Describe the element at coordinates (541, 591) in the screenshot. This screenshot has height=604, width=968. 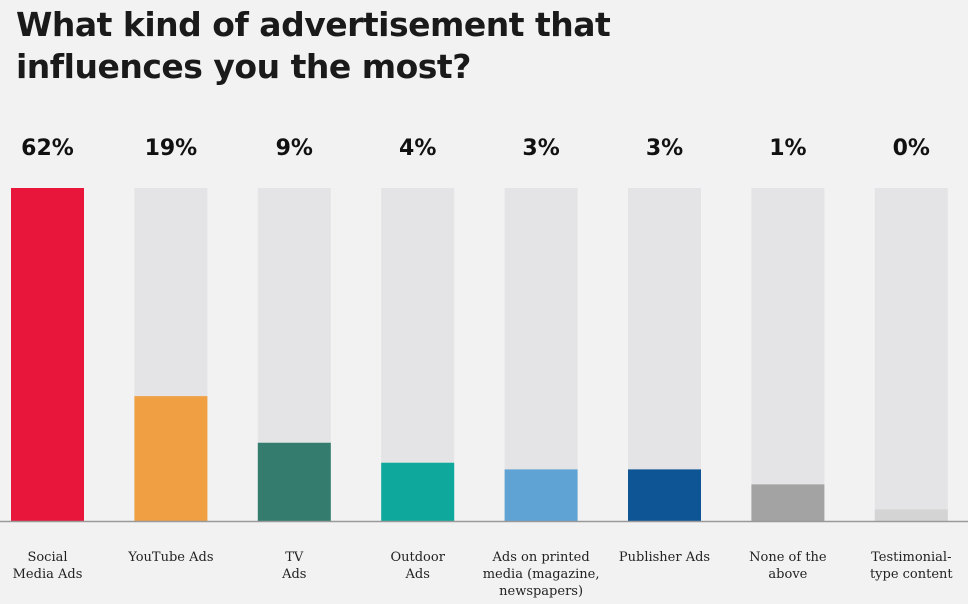
I see `category-label-line: newspapers)` at that location.